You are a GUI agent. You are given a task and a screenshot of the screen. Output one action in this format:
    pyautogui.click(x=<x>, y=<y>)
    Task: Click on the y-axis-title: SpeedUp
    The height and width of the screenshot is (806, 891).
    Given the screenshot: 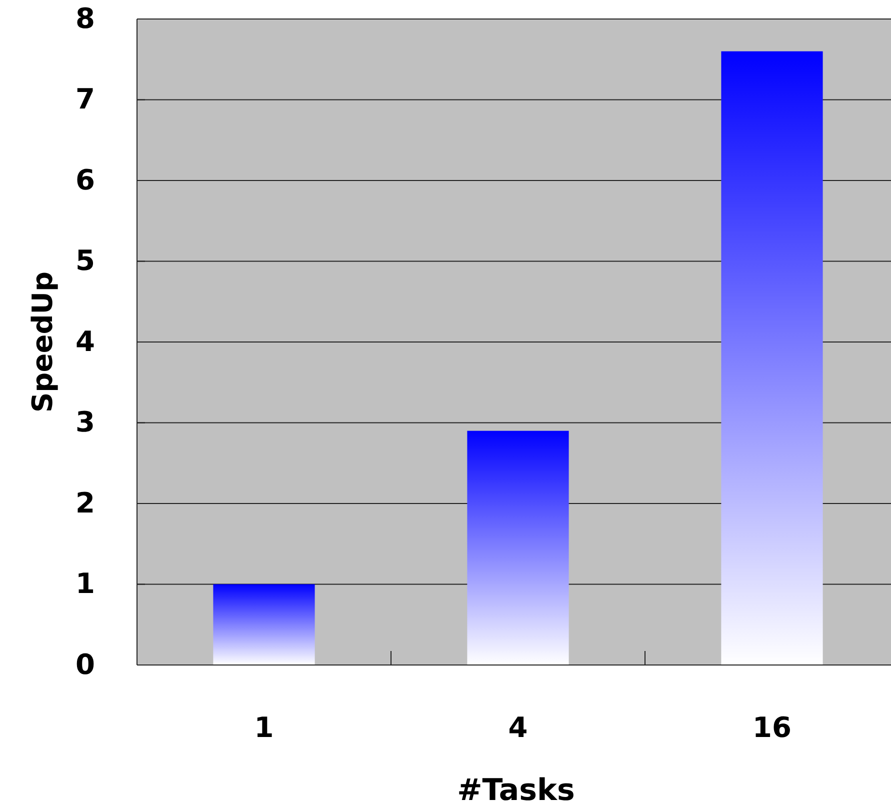 What is the action you would take?
    pyautogui.click(x=42, y=342)
    